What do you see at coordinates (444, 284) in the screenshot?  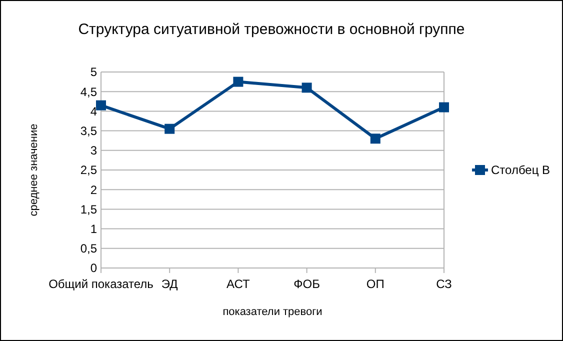 I see `x-tick-label: СЗ` at bounding box center [444, 284].